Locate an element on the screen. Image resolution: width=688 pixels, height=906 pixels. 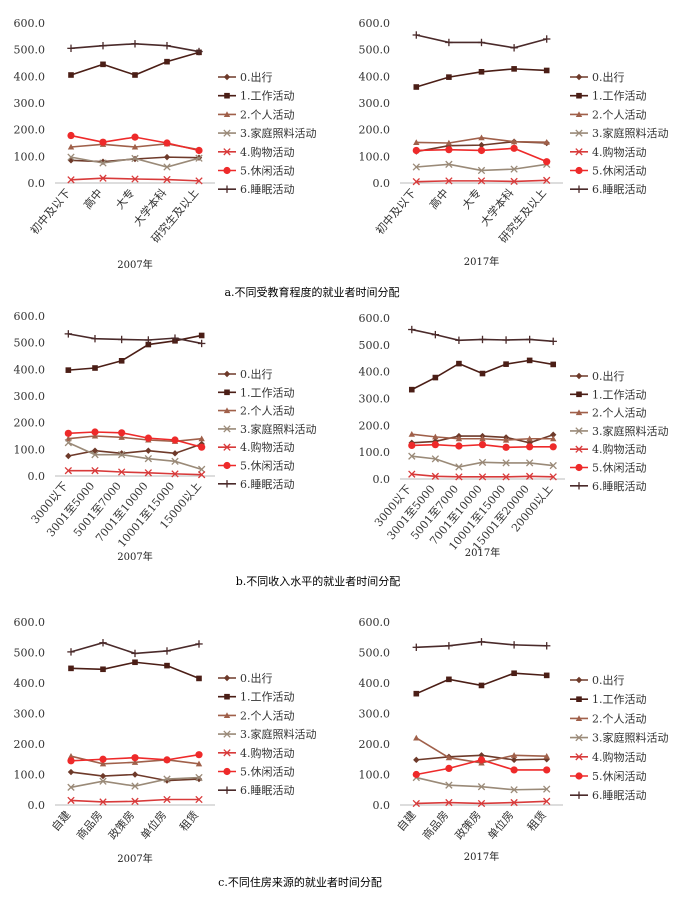
legend-entry: 4.购物活动 is located at coordinates (256, 447).